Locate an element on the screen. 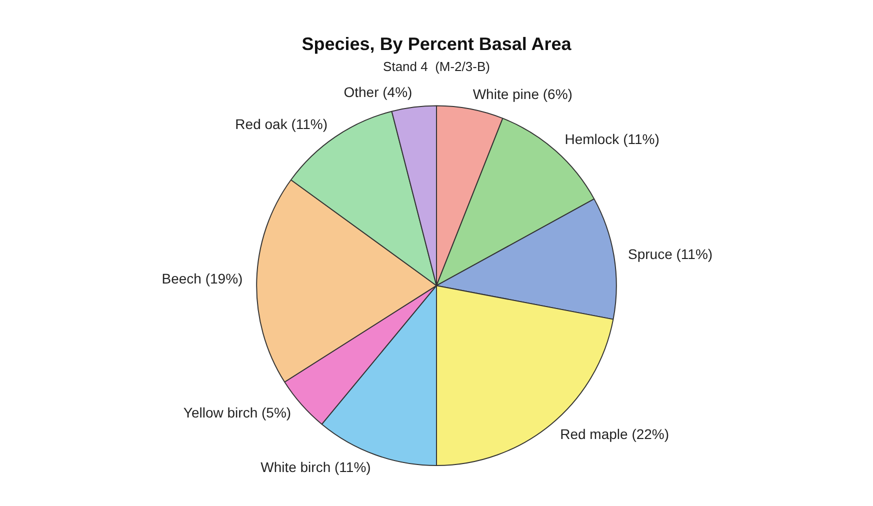 The width and height of the screenshot is (873, 506). slice-label: Other (4%) is located at coordinates (378, 92).